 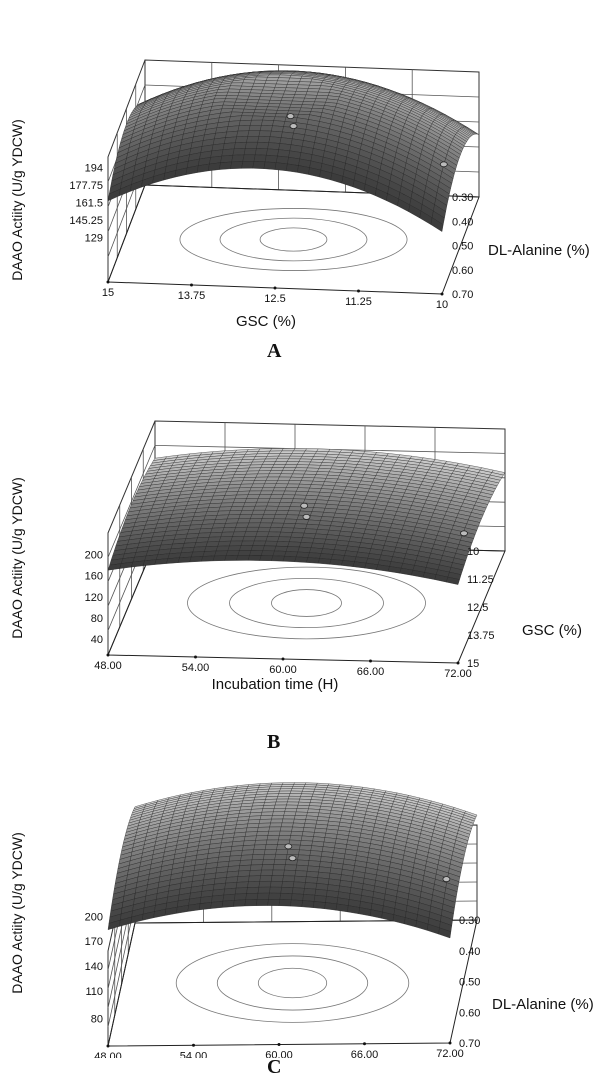 I want to click on x-tick-label: 54.00, so click(x=196, y=668).